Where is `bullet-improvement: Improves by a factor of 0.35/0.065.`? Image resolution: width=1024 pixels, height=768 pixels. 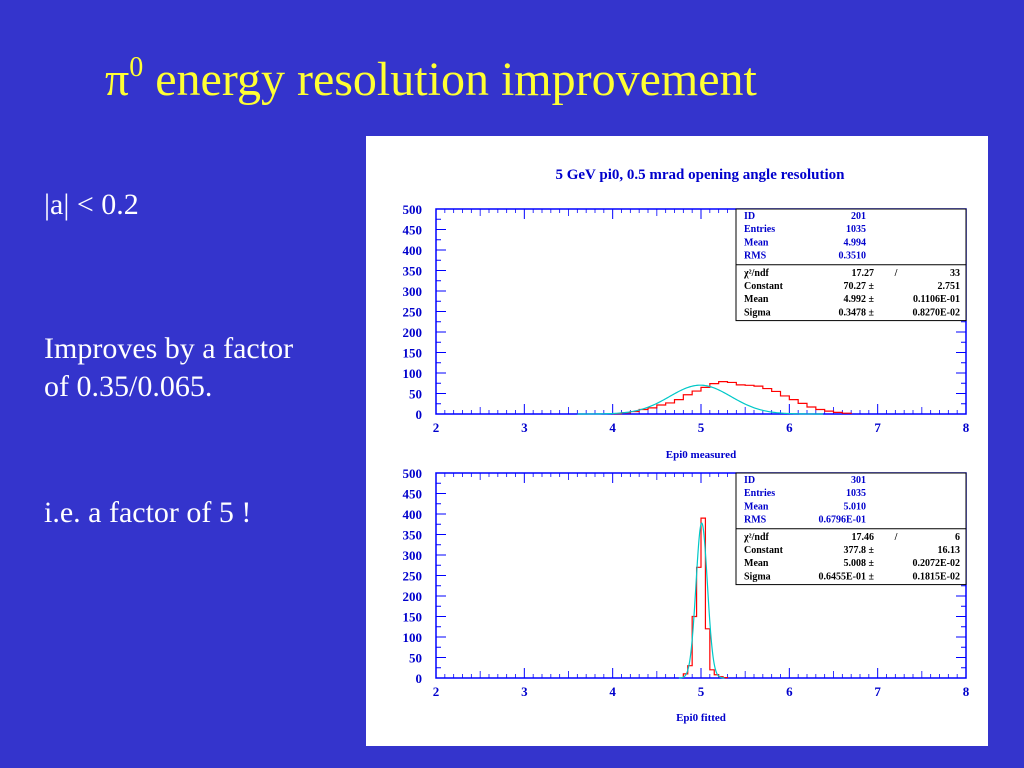
bullet-improvement: Improves by a factor of 0.35/0.065. is located at coordinates (169, 367).